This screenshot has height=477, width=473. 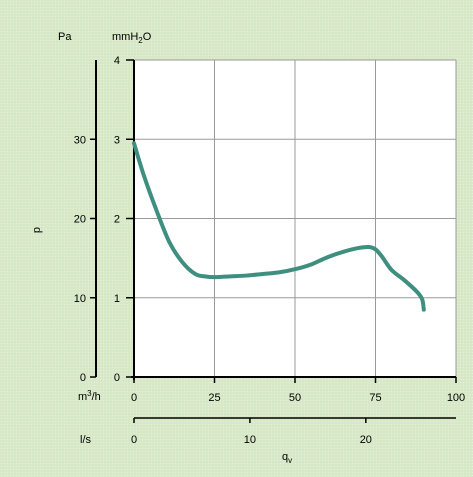 What do you see at coordinates (366, 440) in the screenshot?
I see `x-tick-label-ls: 20` at bounding box center [366, 440].